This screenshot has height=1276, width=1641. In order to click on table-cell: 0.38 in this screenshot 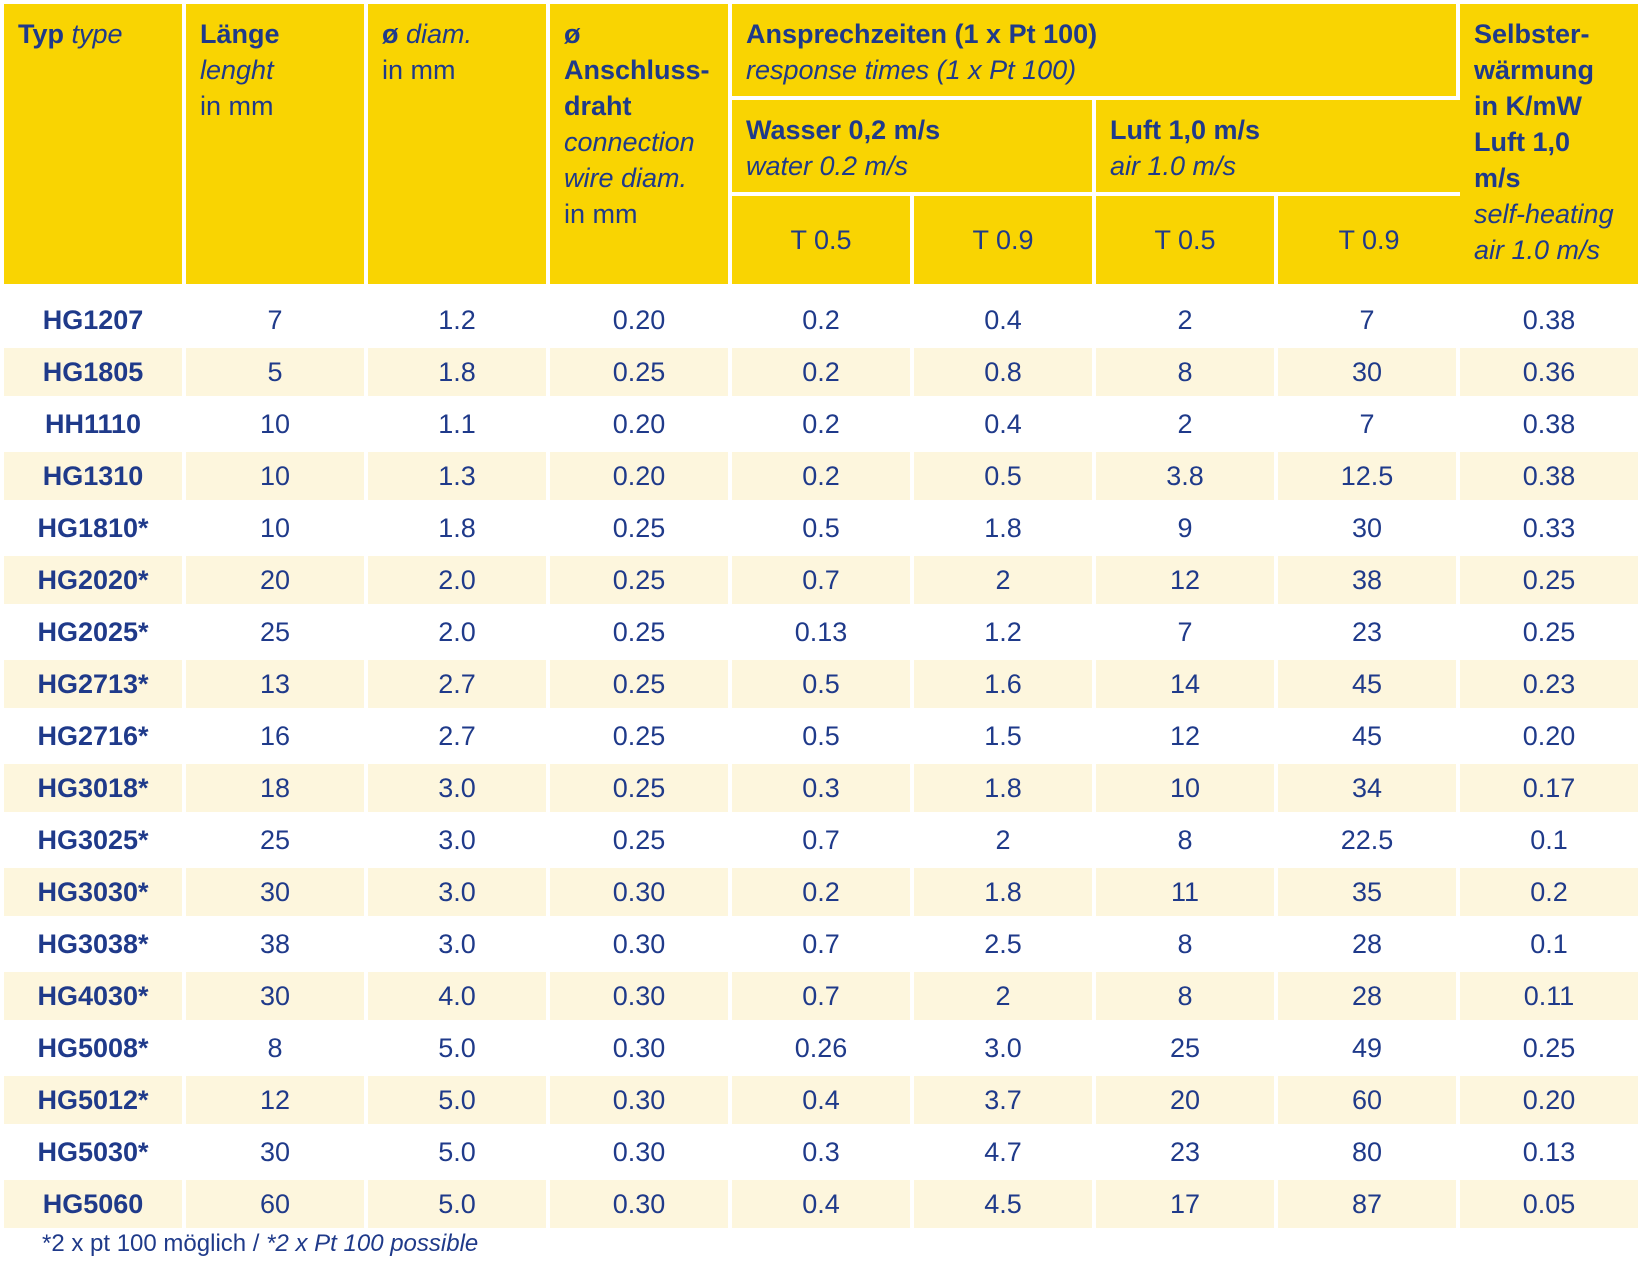, I will do `click(1549, 426)`.